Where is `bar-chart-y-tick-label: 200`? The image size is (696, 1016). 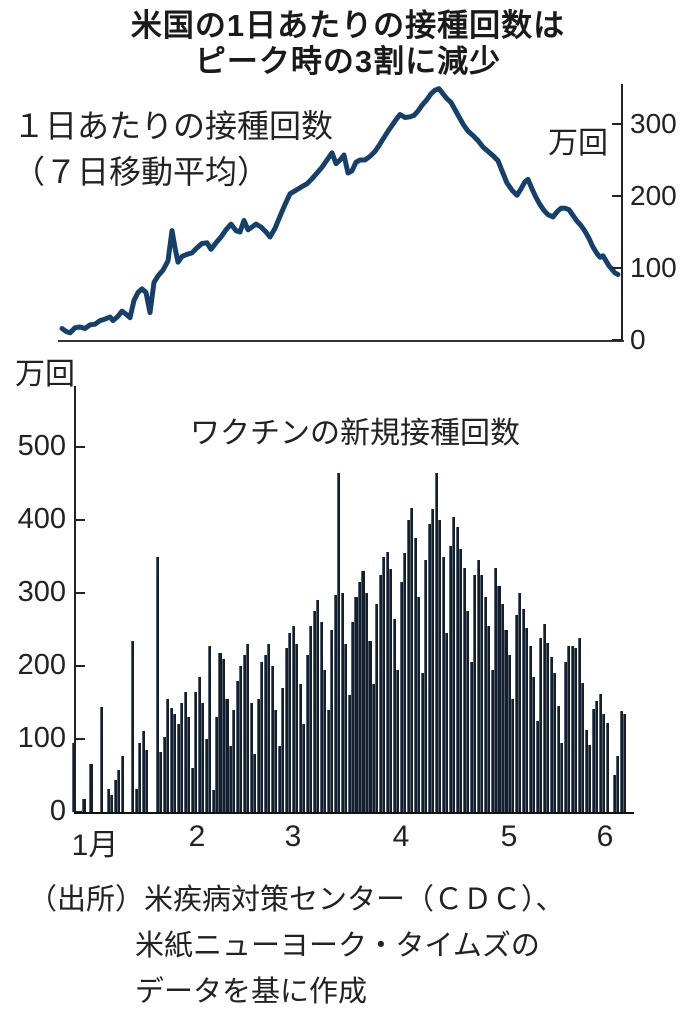 bar-chart-y-tick-label: 200 is located at coordinates (41, 665).